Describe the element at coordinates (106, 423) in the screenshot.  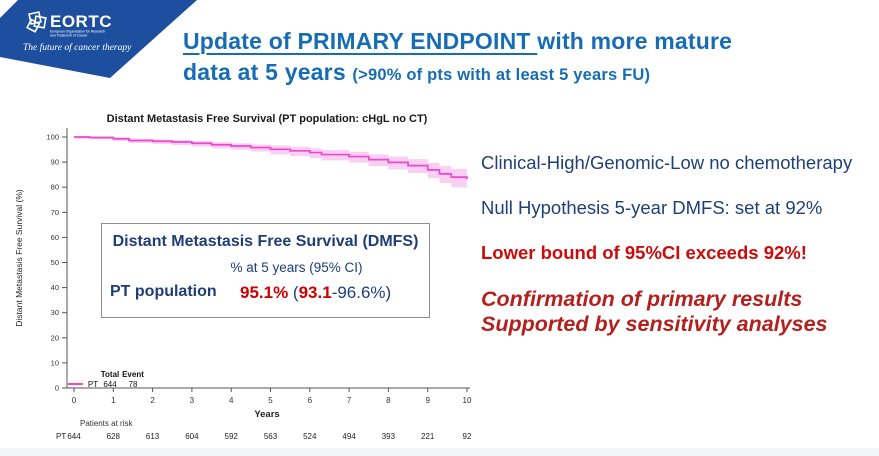
I see `risk-table-label: Patients at risk` at that location.